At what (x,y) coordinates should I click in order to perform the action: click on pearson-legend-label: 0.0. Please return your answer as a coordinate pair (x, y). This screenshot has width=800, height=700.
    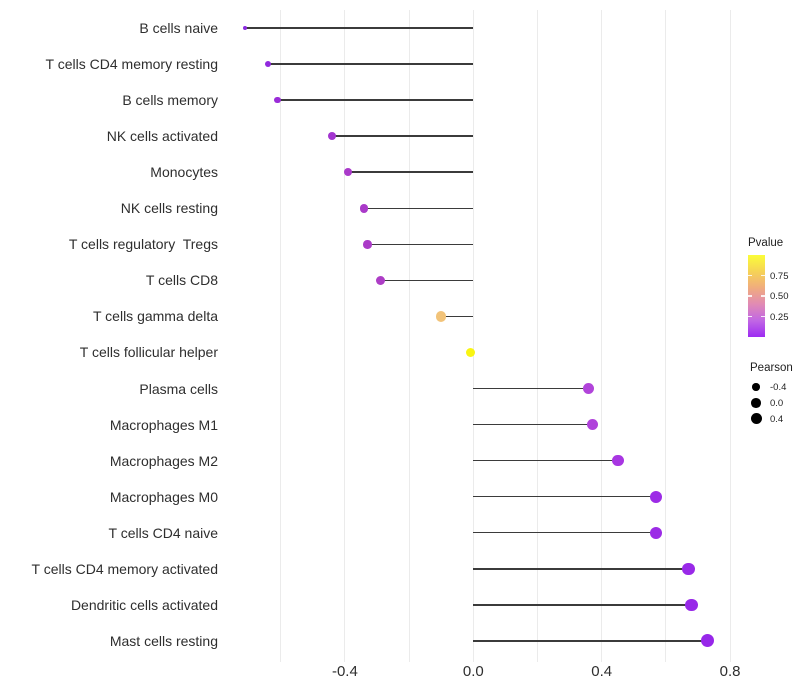
    Looking at the image, I should click on (777, 403).